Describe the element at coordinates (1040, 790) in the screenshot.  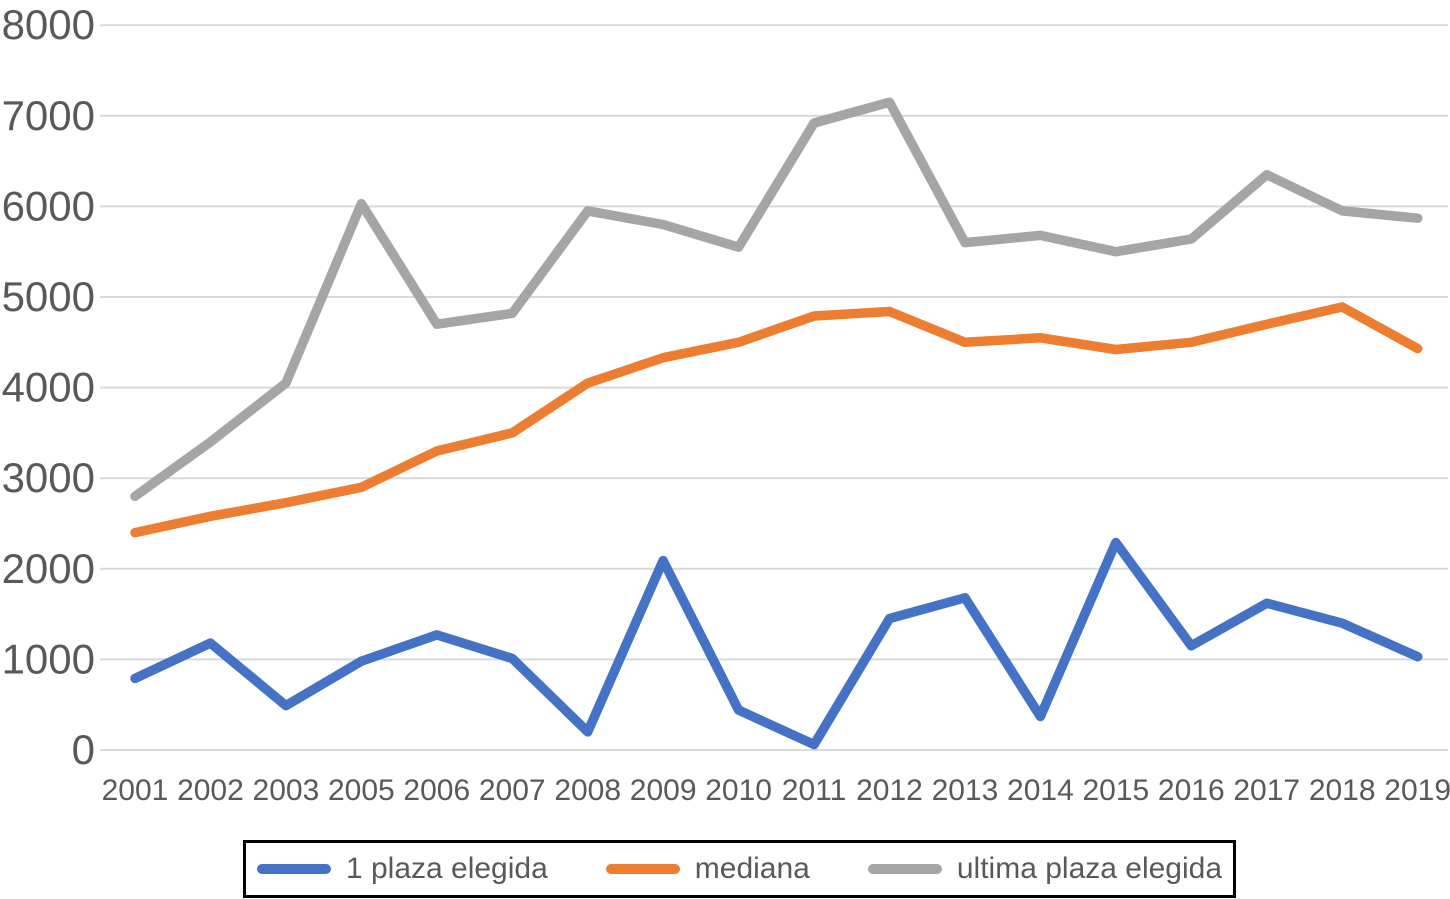
I see `x-tick-label: 2014` at that location.